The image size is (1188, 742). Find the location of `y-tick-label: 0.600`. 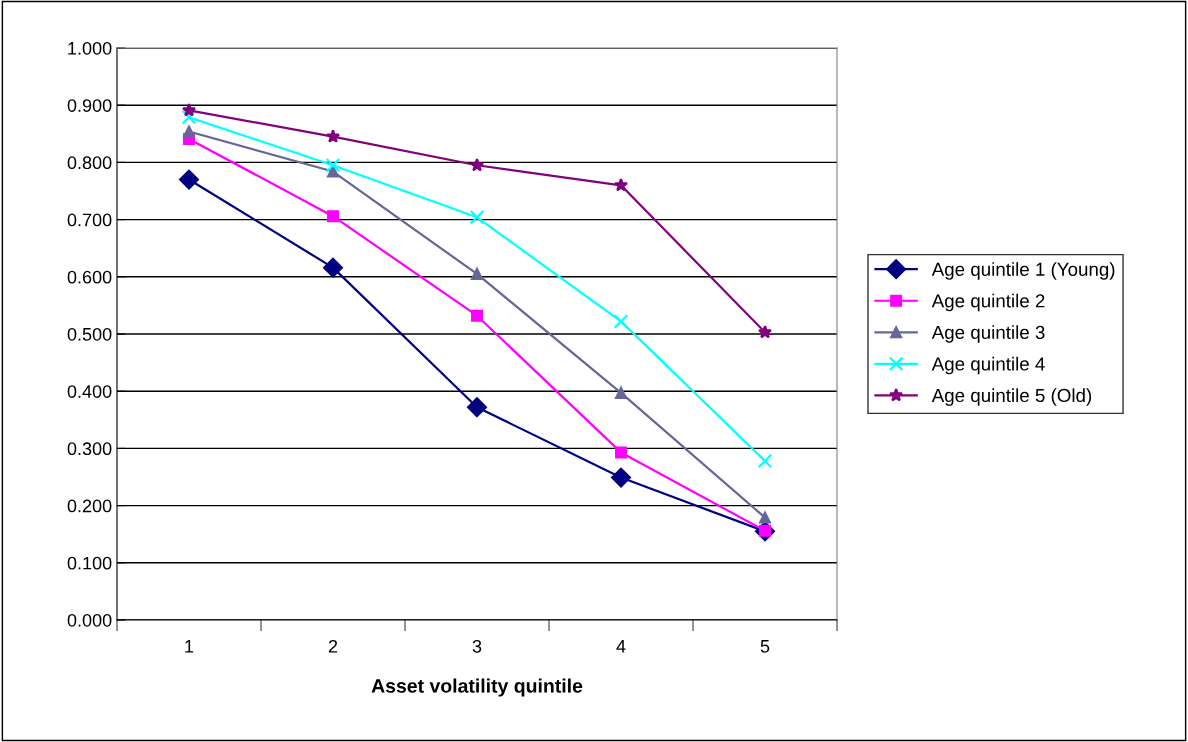

y-tick-label: 0.600 is located at coordinates (89, 277).